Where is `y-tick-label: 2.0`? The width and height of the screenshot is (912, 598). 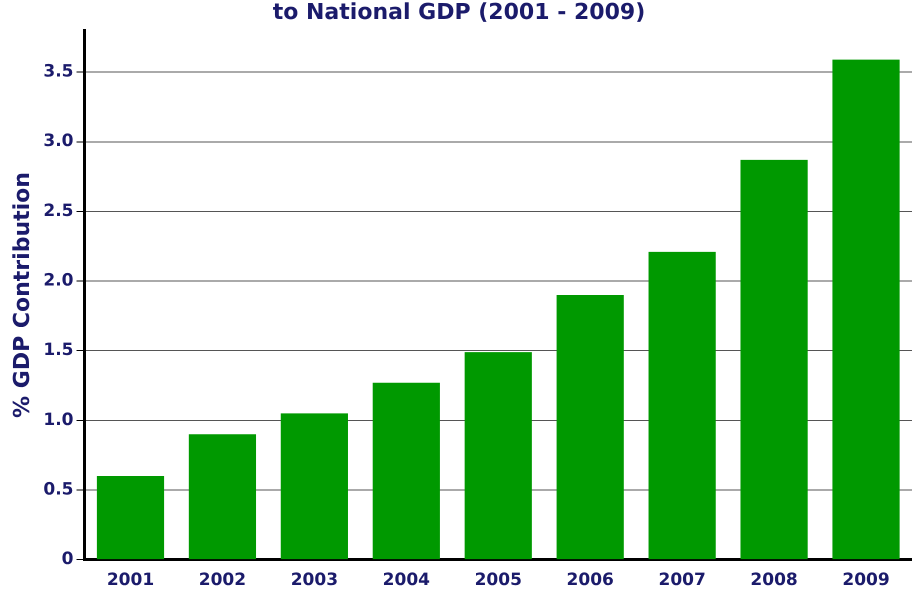 y-tick-label: 2.0 is located at coordinates (58, 280).